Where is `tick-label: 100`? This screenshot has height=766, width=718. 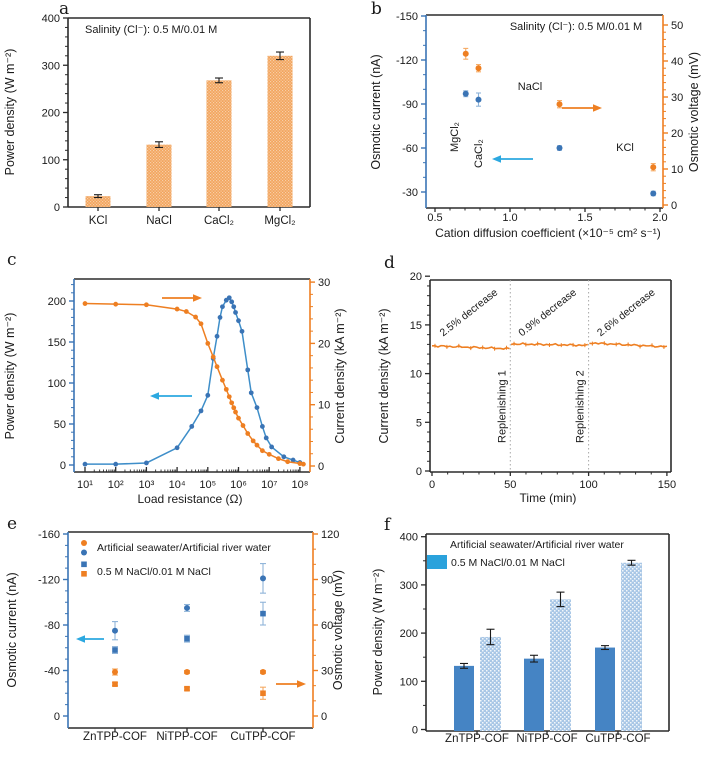 tick-label: 100 is located at coordinates (57, 384).